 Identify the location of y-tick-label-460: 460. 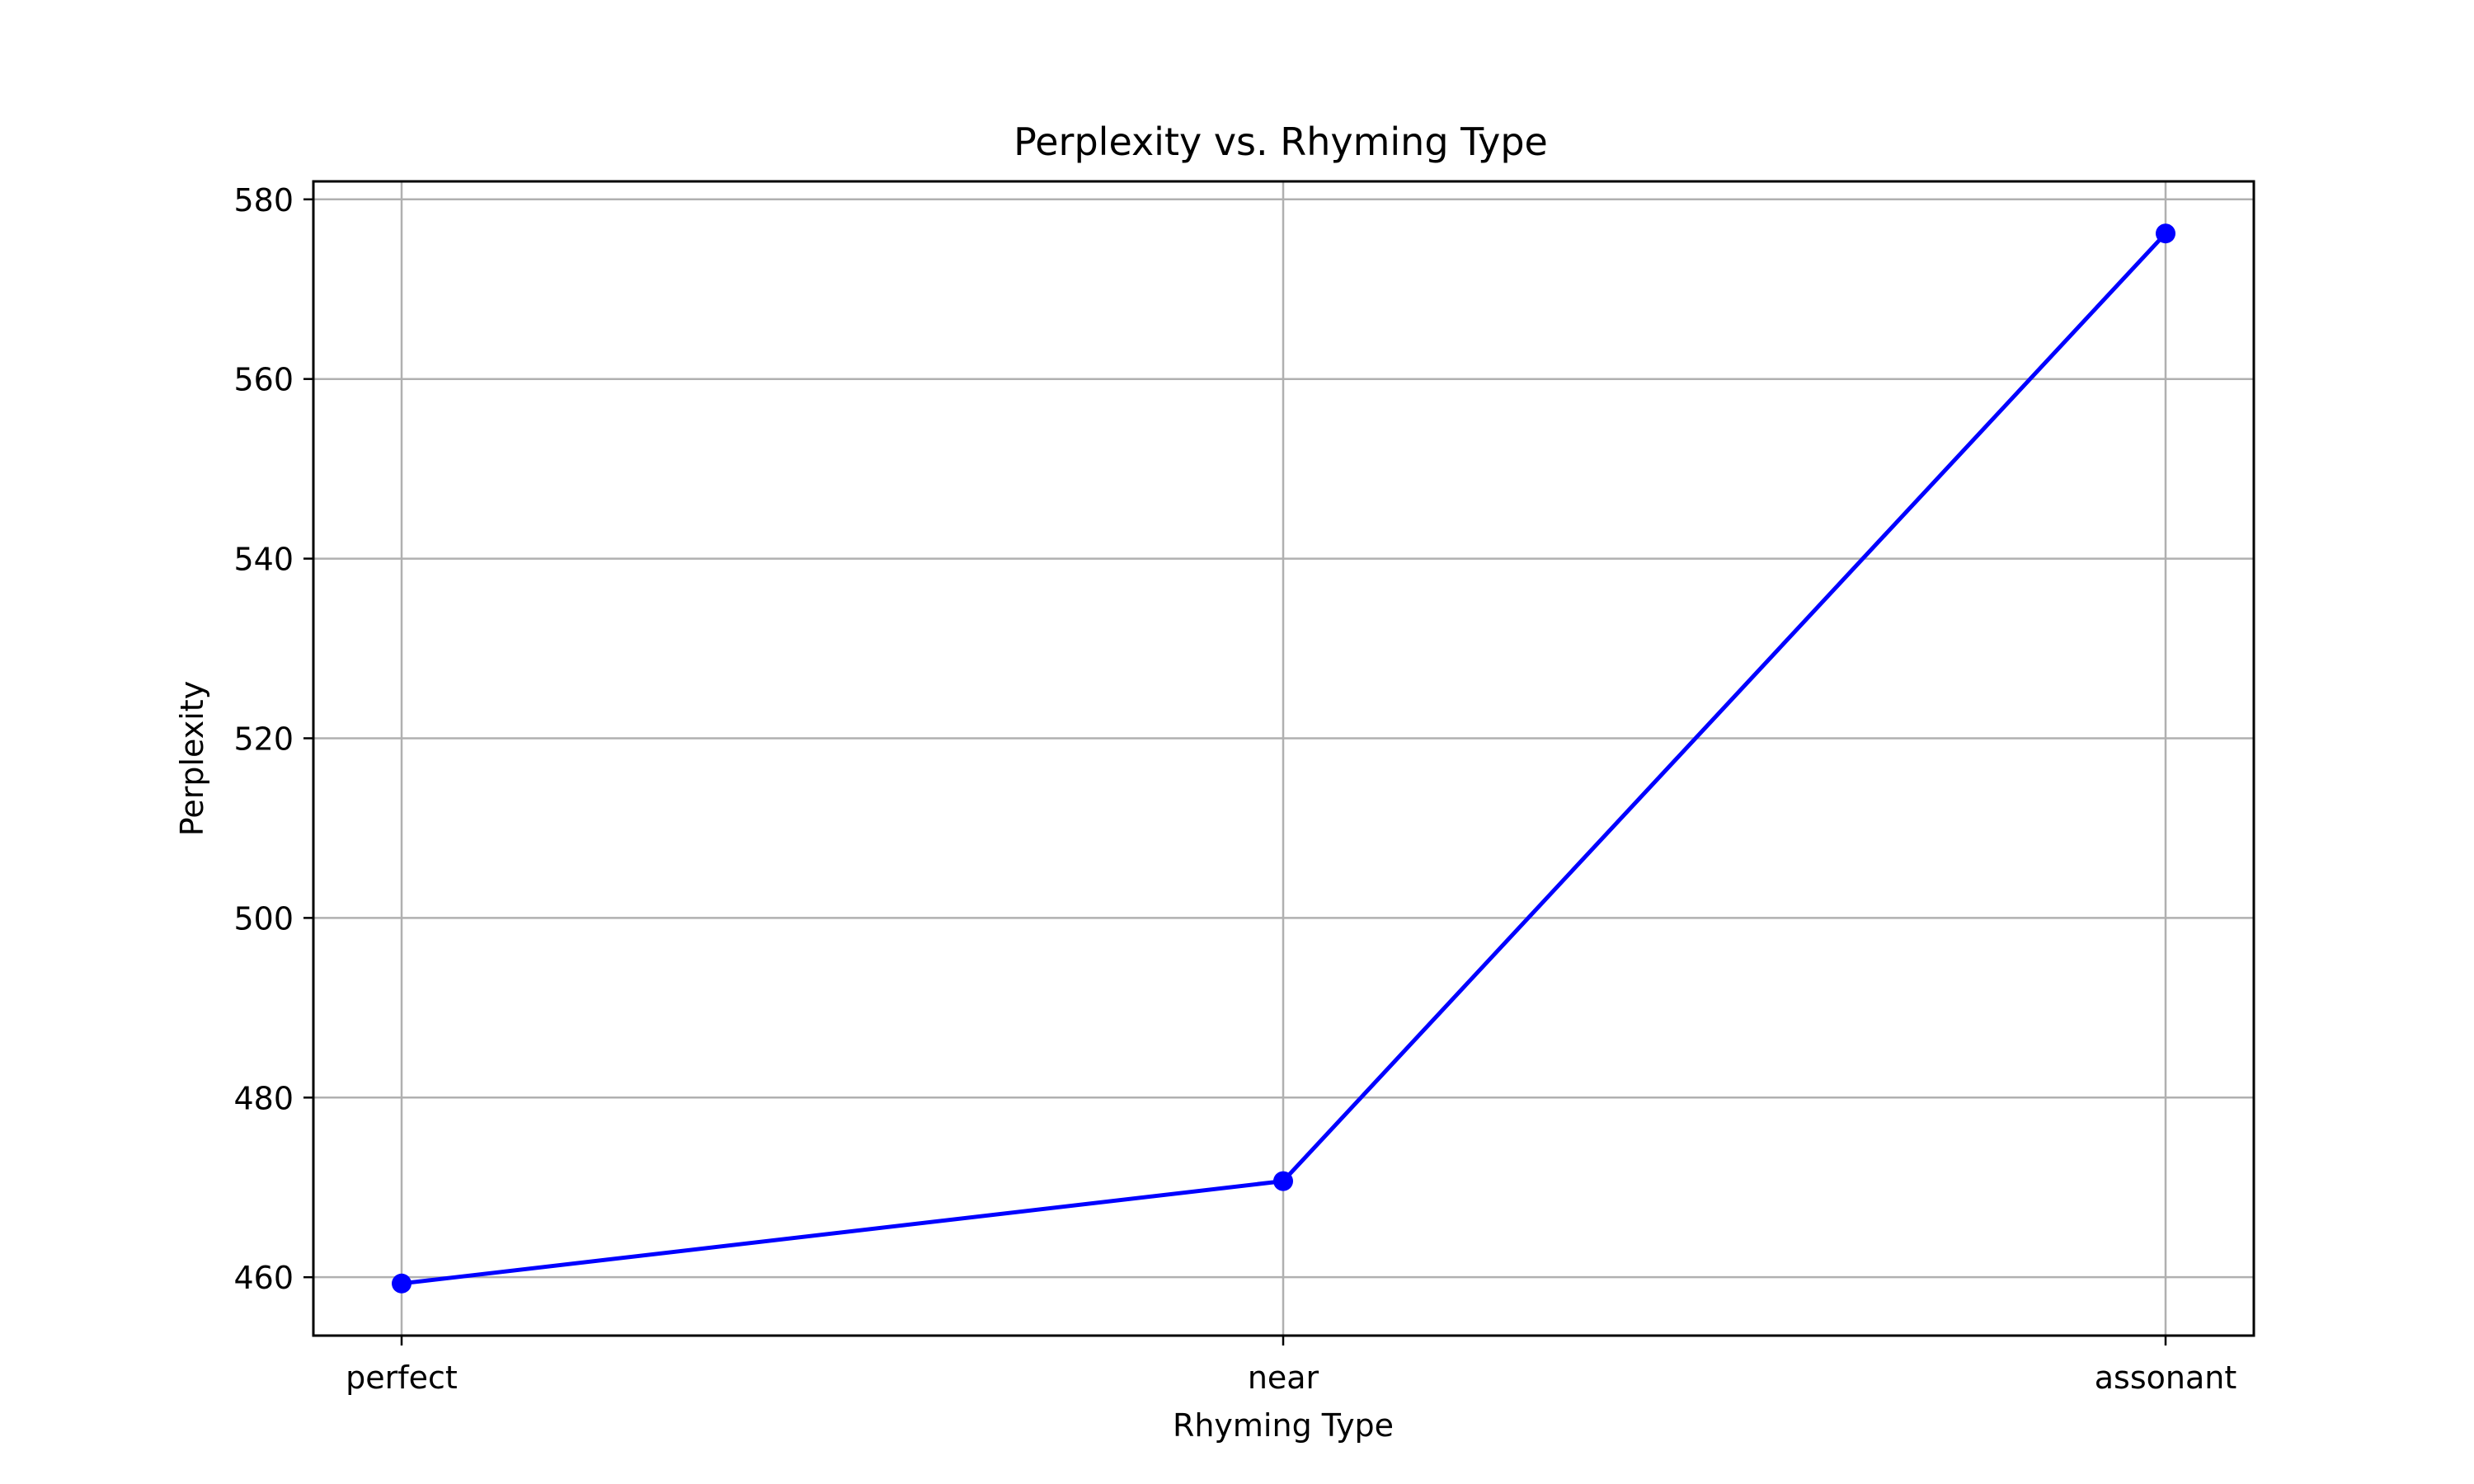
(263, 1278).